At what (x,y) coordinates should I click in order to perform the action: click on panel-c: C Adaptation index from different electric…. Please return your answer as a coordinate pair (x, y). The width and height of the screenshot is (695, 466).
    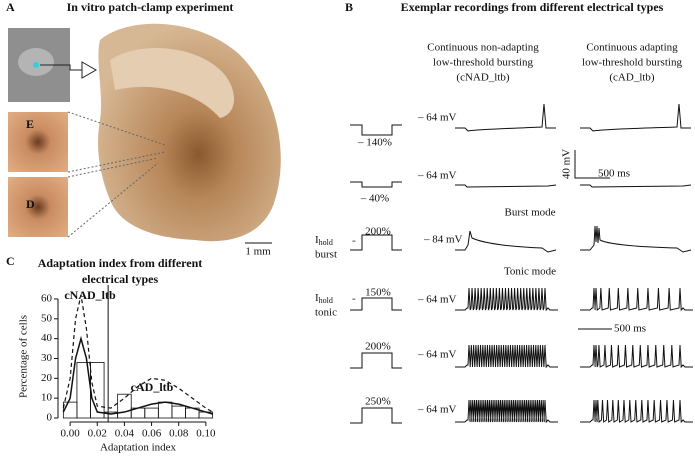
    Looking at the image, I should click on (111, 354).